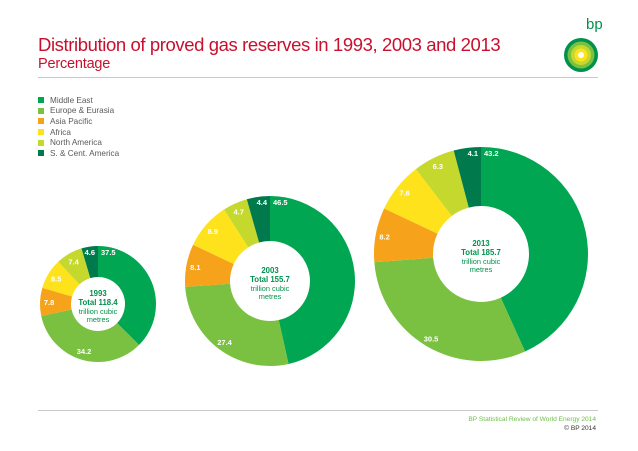 Image resolution: width=638 pixels, height=451 pixels. Describe the element at coordinates (73, 262) in the screenshot. I see `value-label-1993-north-america: 7.4` at that location.